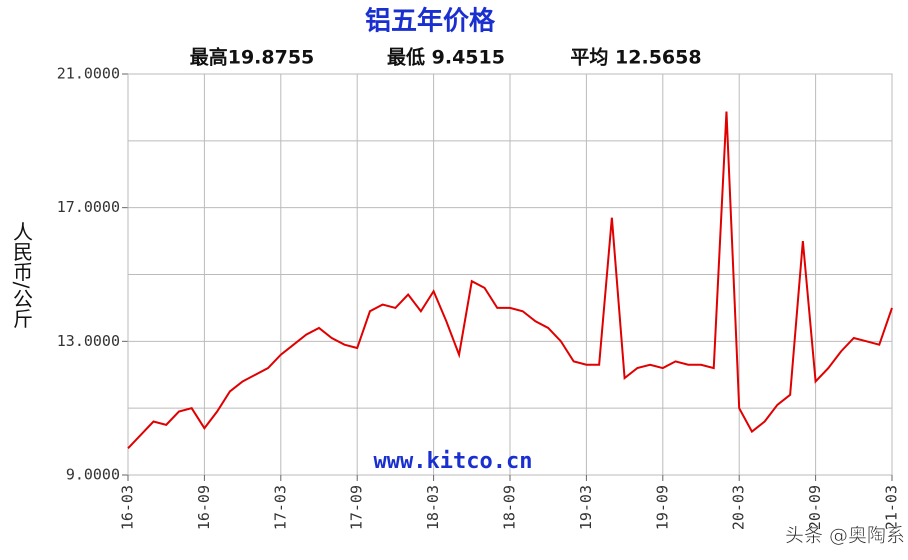 The height and width of the screenshot is (560, 908). What do you see at coordinates (128, 507) in the screenshot?
I see `x-tick-label: 16-03` at bounding box center [128, 507].